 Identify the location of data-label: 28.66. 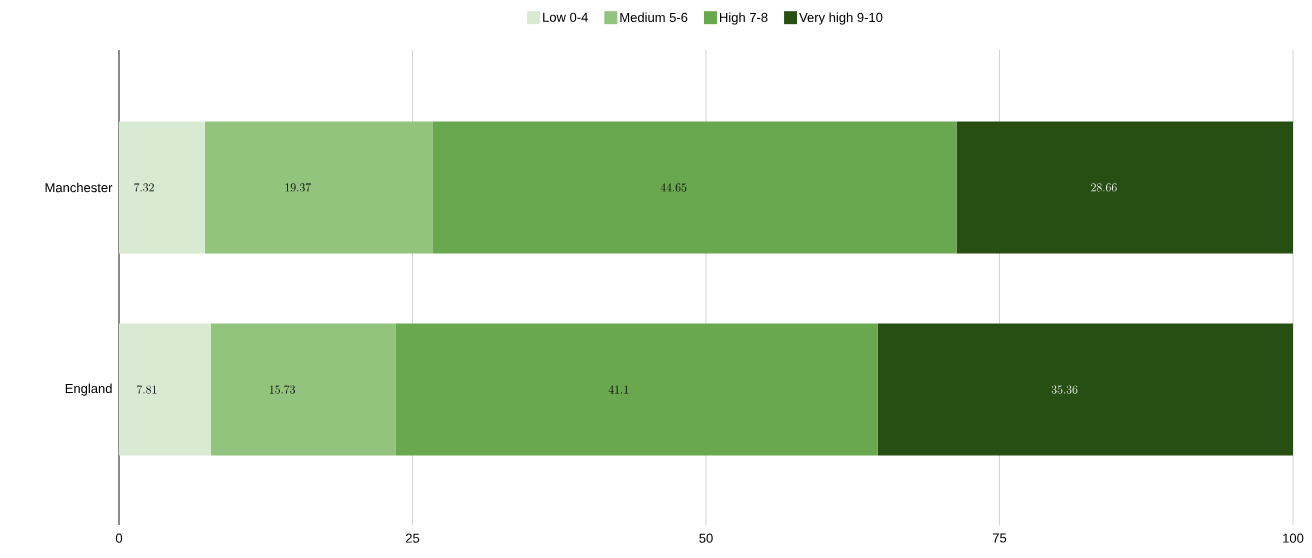
(1104, 187).